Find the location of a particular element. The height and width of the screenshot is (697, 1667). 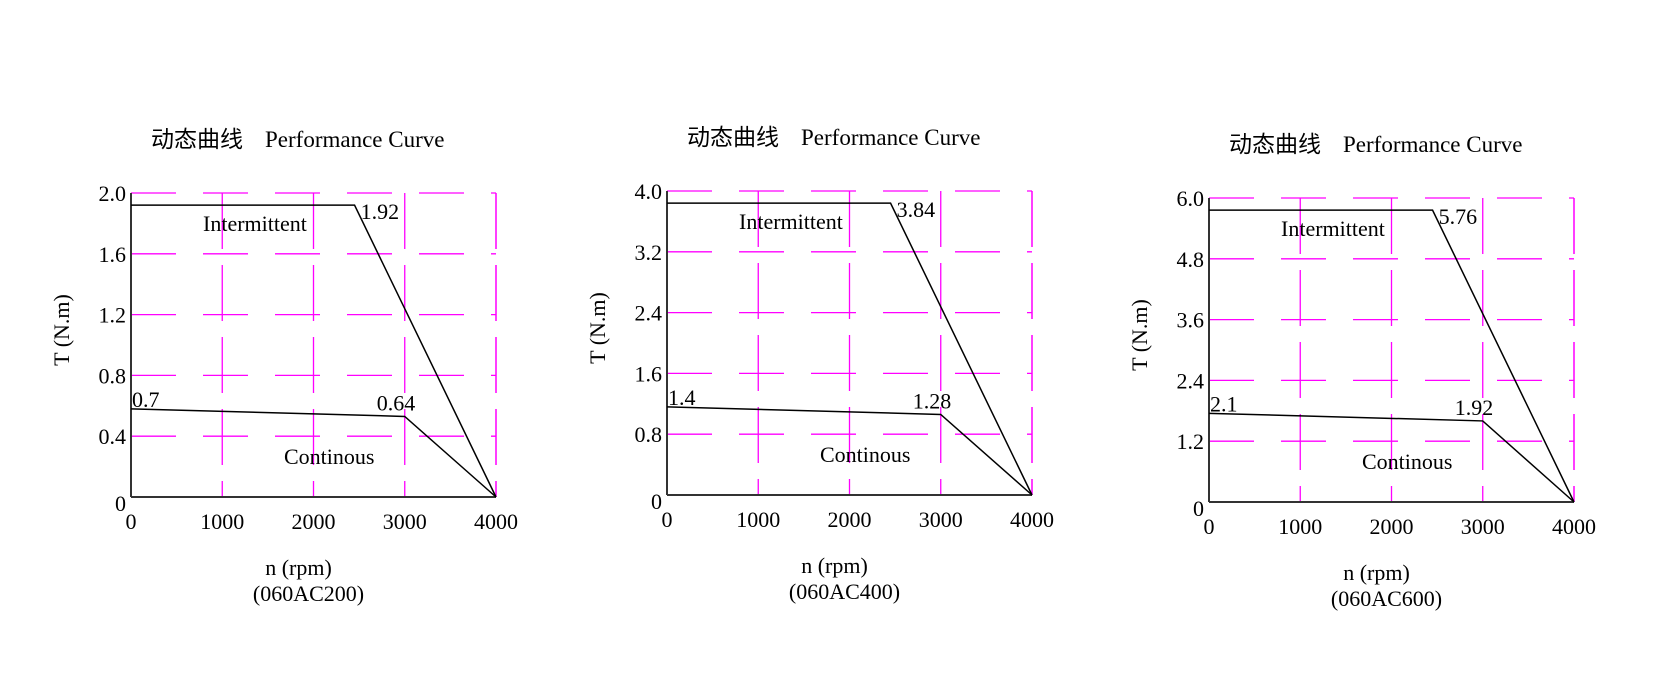

continuous-start-annotation: 0.7 is located at coordinates (146, 399).